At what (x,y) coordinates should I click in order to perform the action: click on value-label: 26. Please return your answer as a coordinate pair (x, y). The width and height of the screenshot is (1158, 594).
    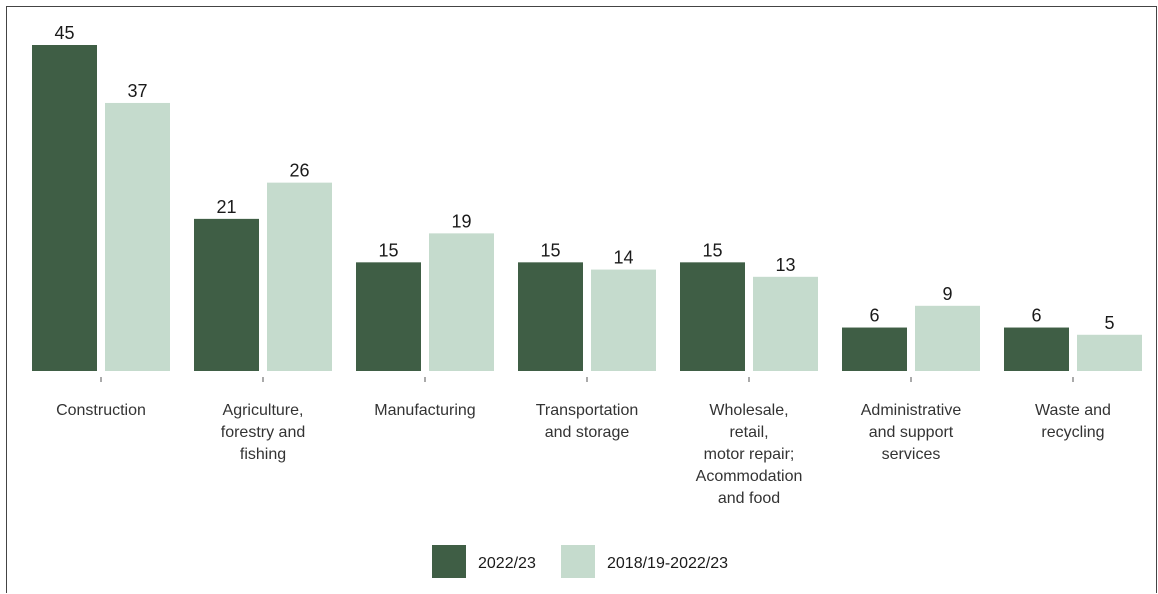
    Looking at the image, I should click on (299, 171).